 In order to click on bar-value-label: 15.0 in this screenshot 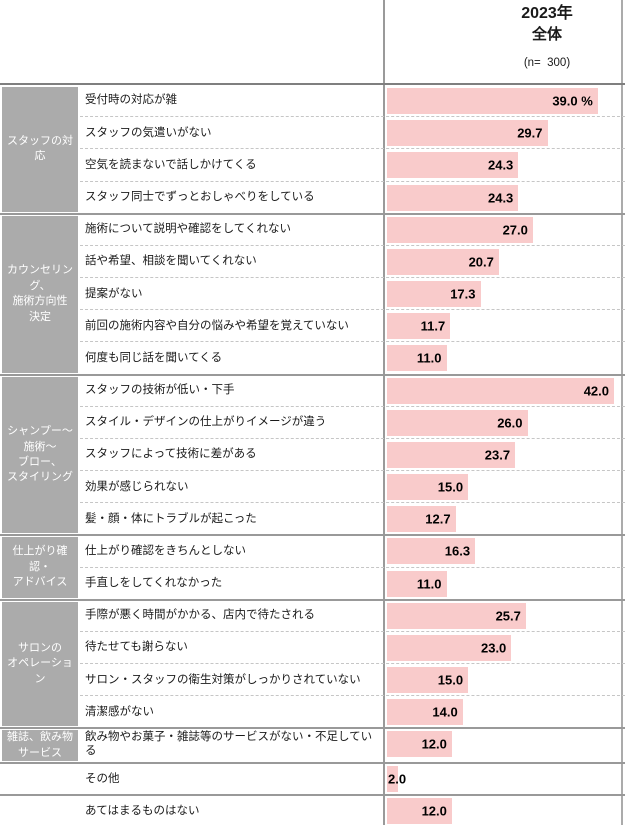, I will do `click(450, 487)`.